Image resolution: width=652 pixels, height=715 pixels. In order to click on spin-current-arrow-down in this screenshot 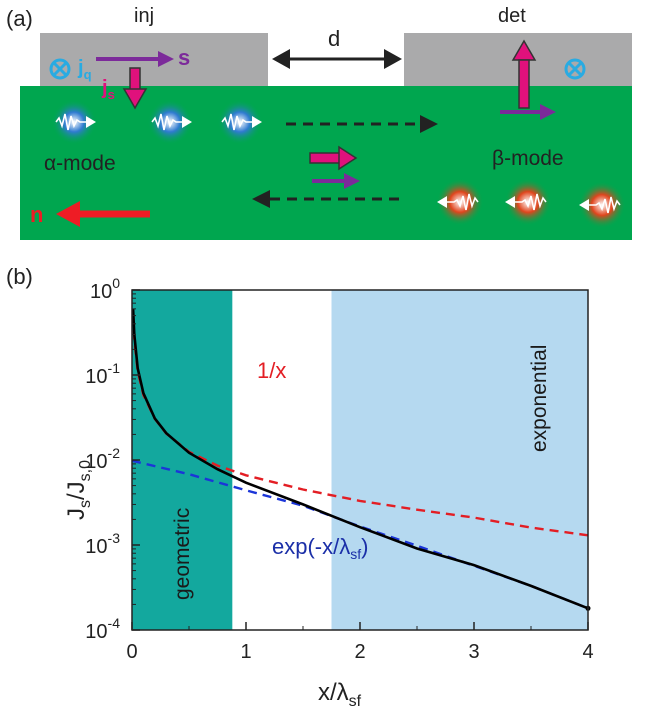, I will do `click(135, 88)`.